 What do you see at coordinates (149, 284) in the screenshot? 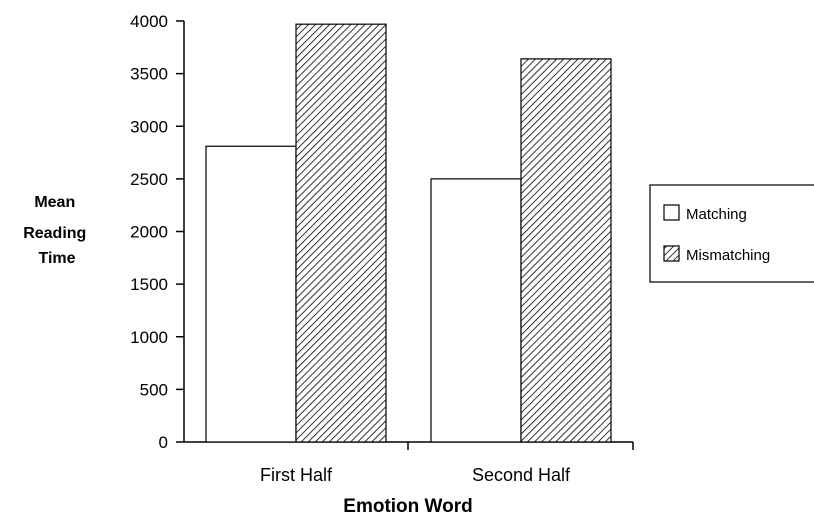
I see `y-tick-label: 1500` at bounding box center [149, 284].